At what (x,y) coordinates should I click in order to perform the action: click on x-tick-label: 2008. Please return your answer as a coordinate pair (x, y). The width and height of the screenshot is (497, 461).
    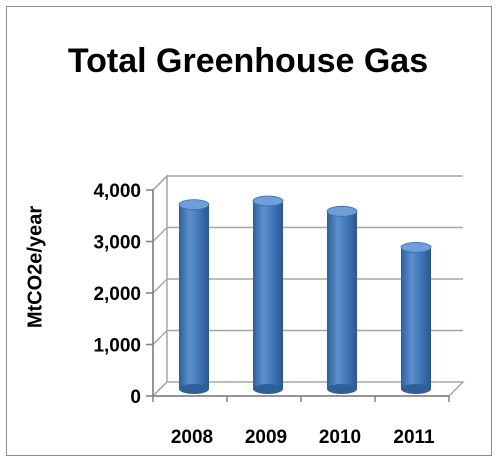
    Looking at the image, I should click on (192, 437).